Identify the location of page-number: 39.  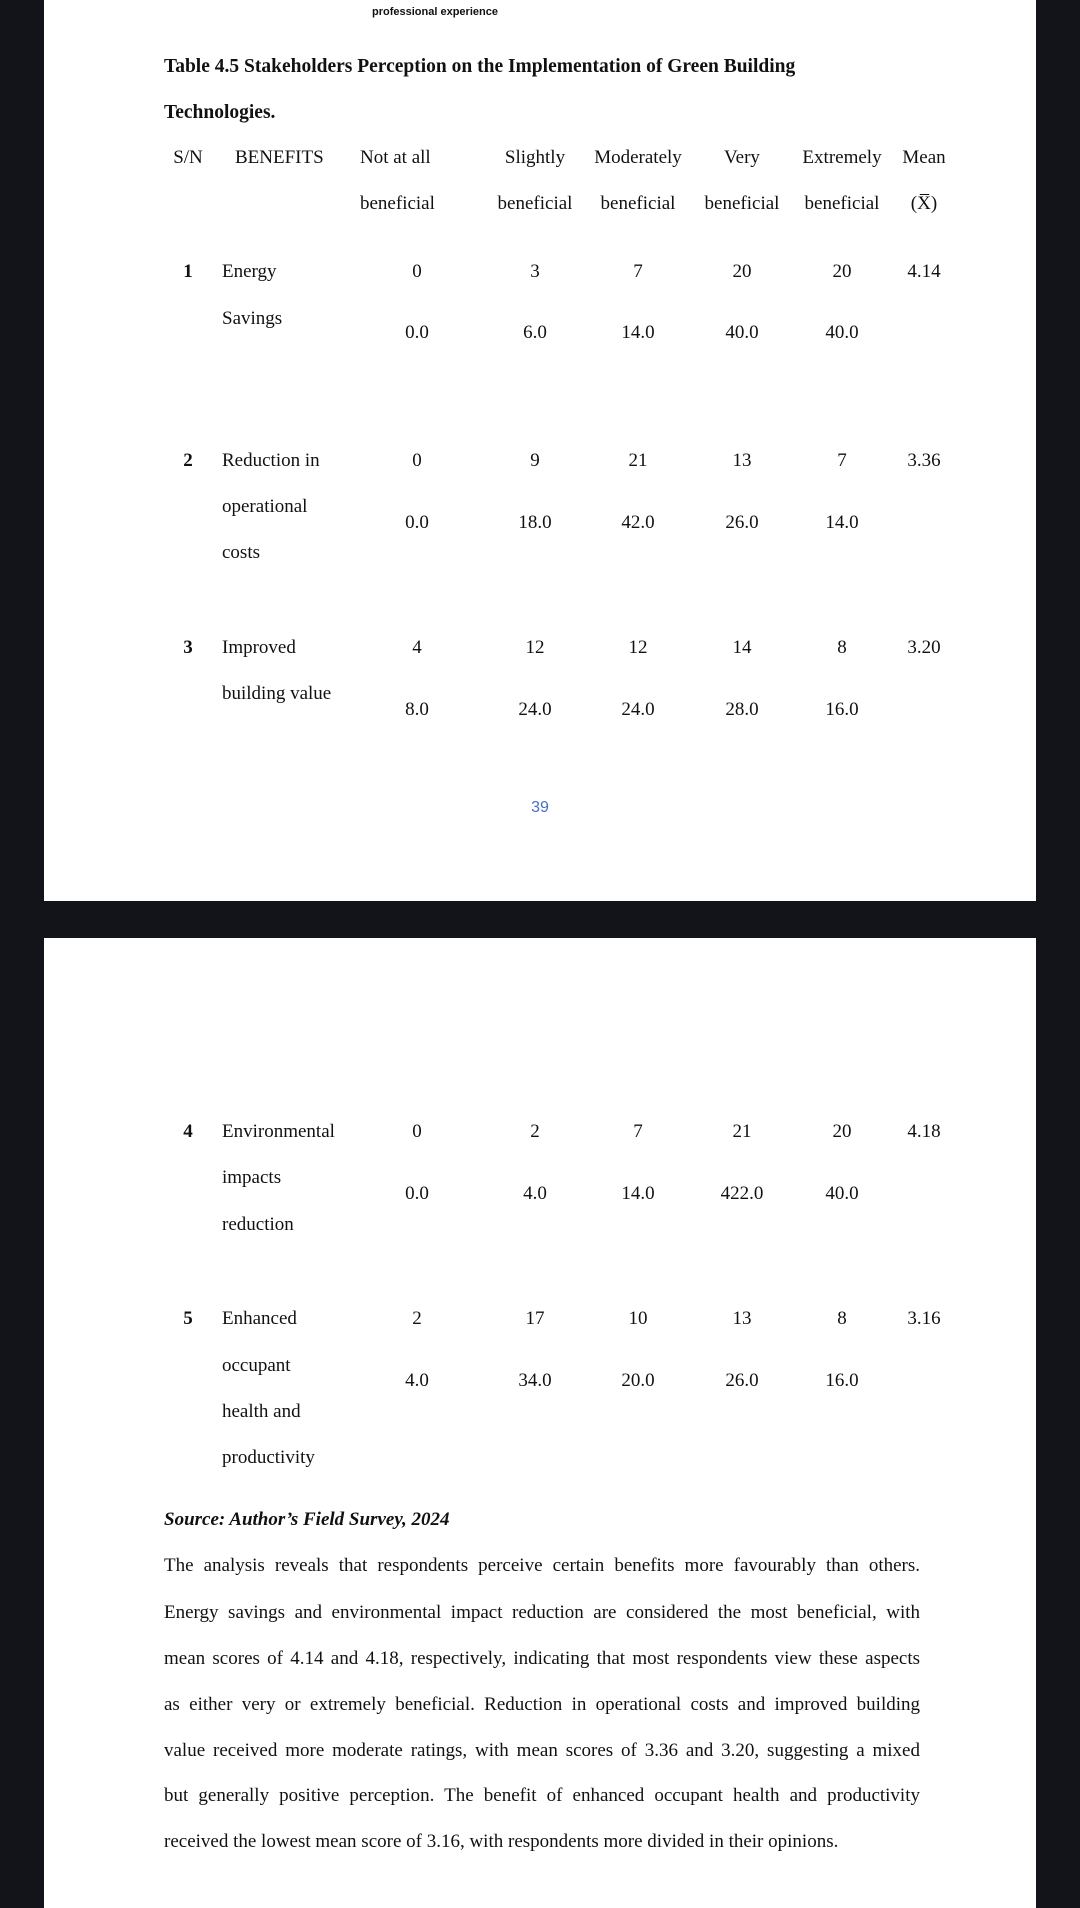
(540, 807).